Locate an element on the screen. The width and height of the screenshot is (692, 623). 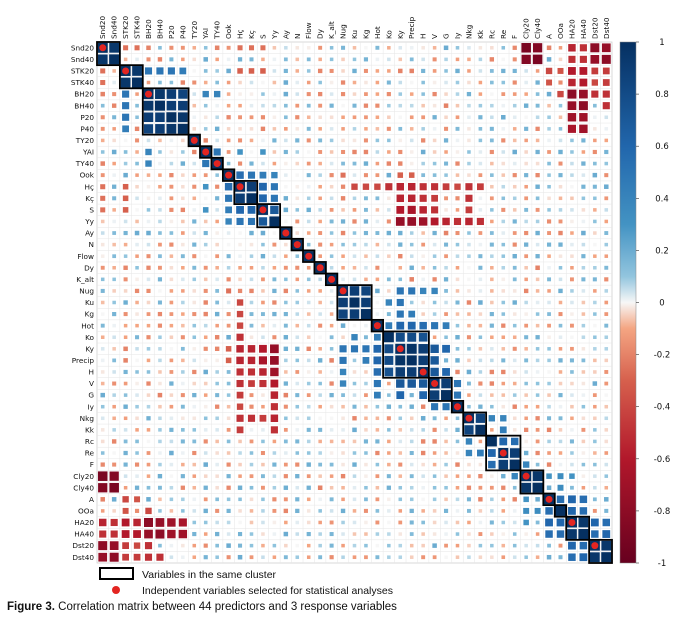
column-label: Snd40 is located at coordinates (114, 27).